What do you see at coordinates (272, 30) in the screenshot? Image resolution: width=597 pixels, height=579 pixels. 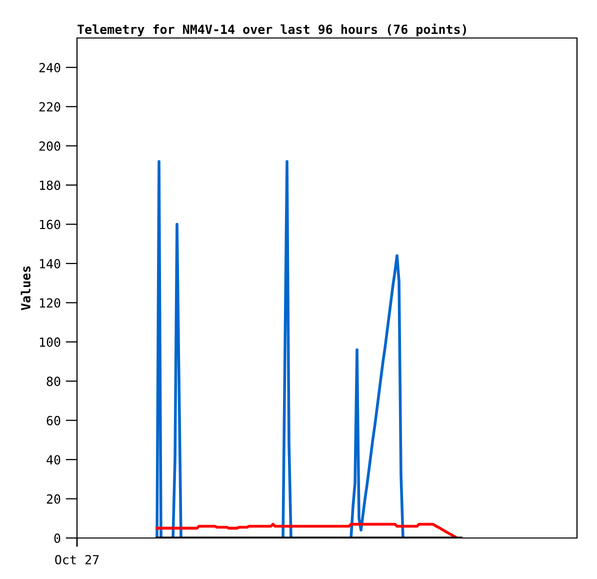 I see `chart-title: Telemetry for NM4V-14 over last 96 hours (76 points)` at bounding box center [272, 30].